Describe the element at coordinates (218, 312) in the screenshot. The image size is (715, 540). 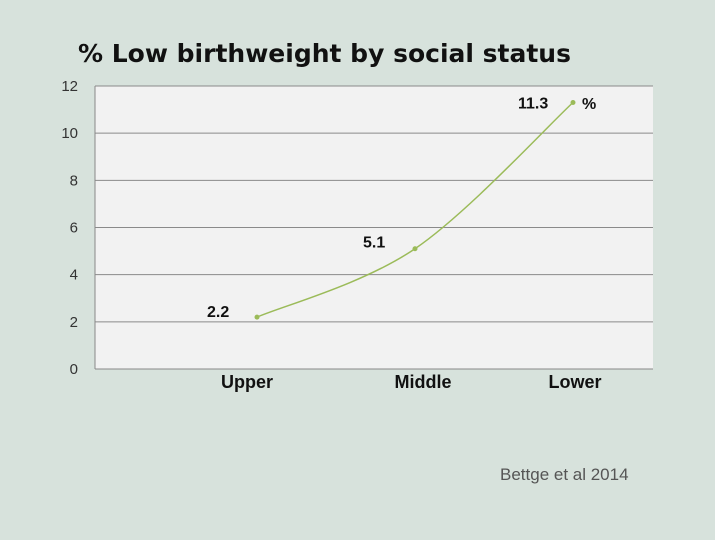
I see `data-label: 2.2` at that location.